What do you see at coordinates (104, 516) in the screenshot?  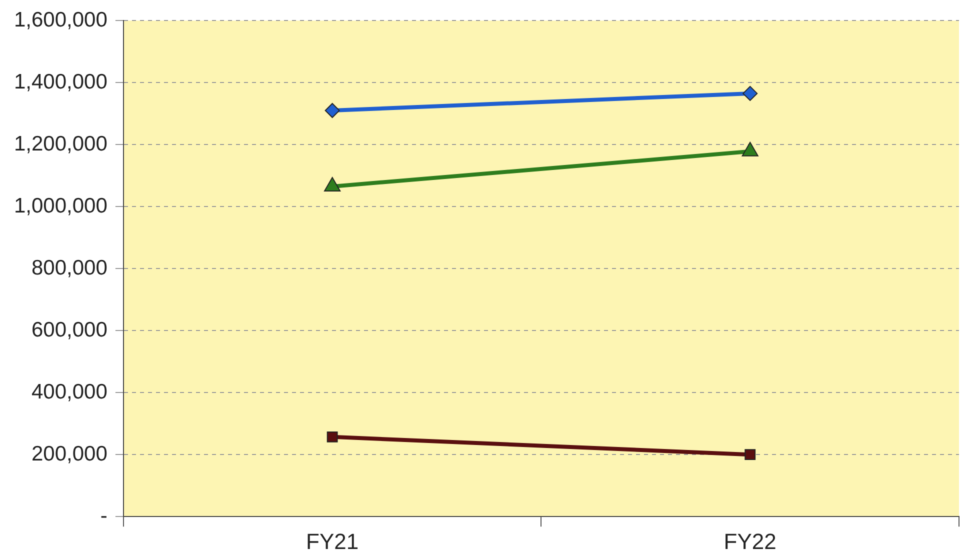 I see `y-tick-label: -` at bounding box center [104, 516].